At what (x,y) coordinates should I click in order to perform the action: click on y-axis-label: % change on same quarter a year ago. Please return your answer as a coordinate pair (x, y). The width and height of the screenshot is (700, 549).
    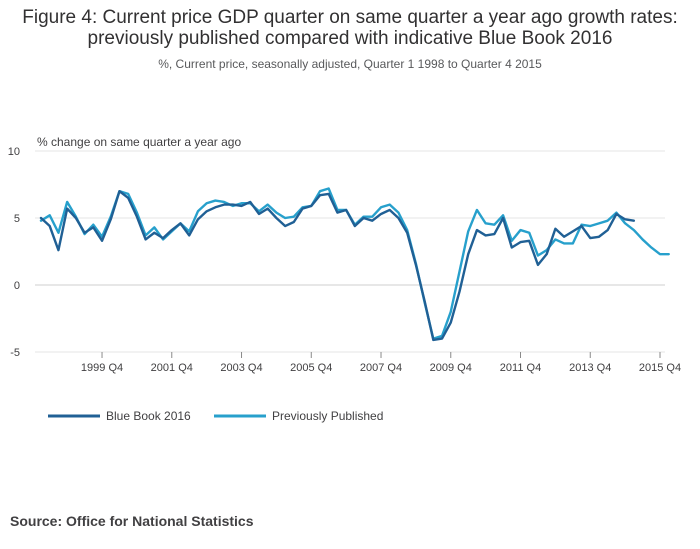
    Looking at the image, I should click on (139, 142).